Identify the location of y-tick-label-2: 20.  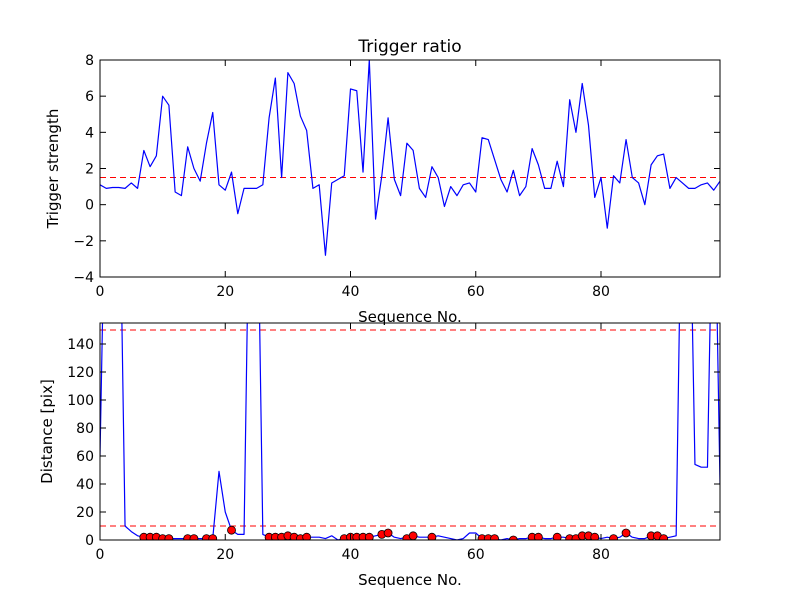
(85, 513).